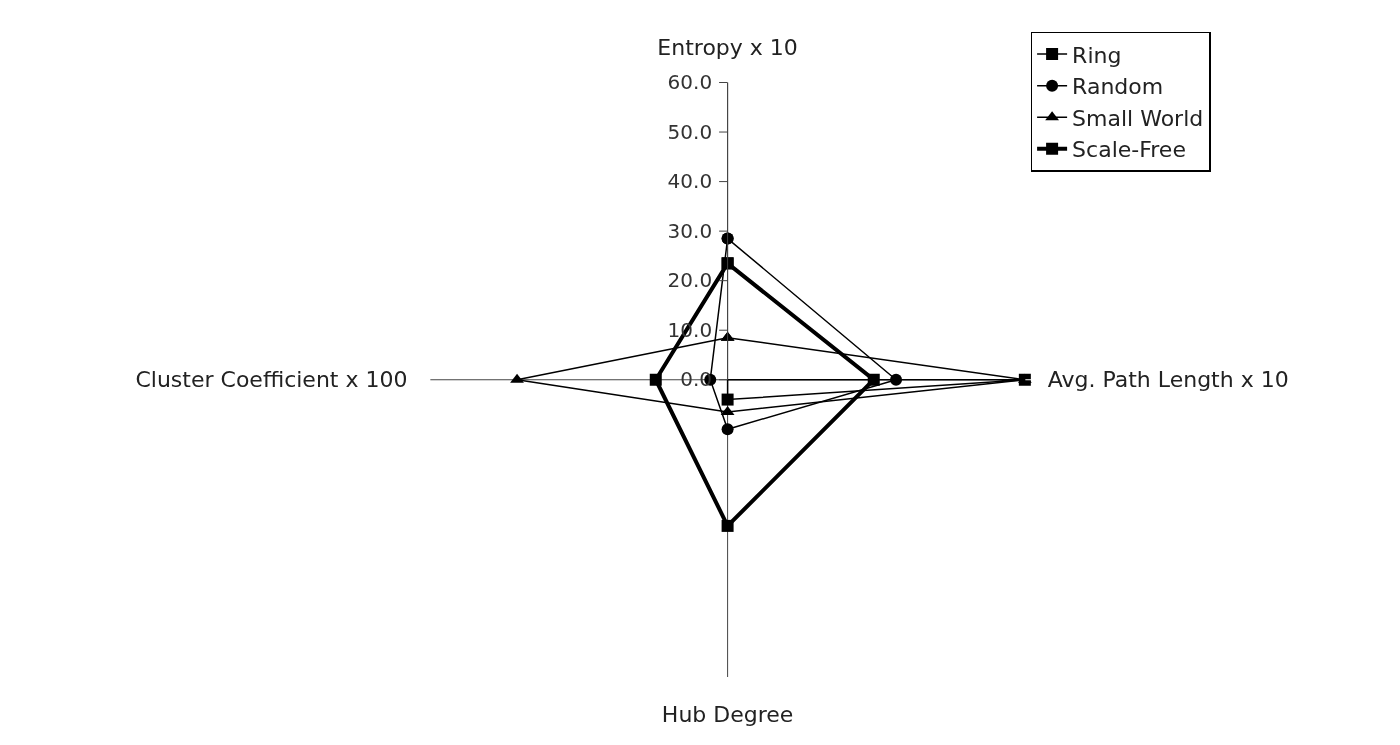  I want to click on legend-label: Scale-Free, so click(1129, 150).